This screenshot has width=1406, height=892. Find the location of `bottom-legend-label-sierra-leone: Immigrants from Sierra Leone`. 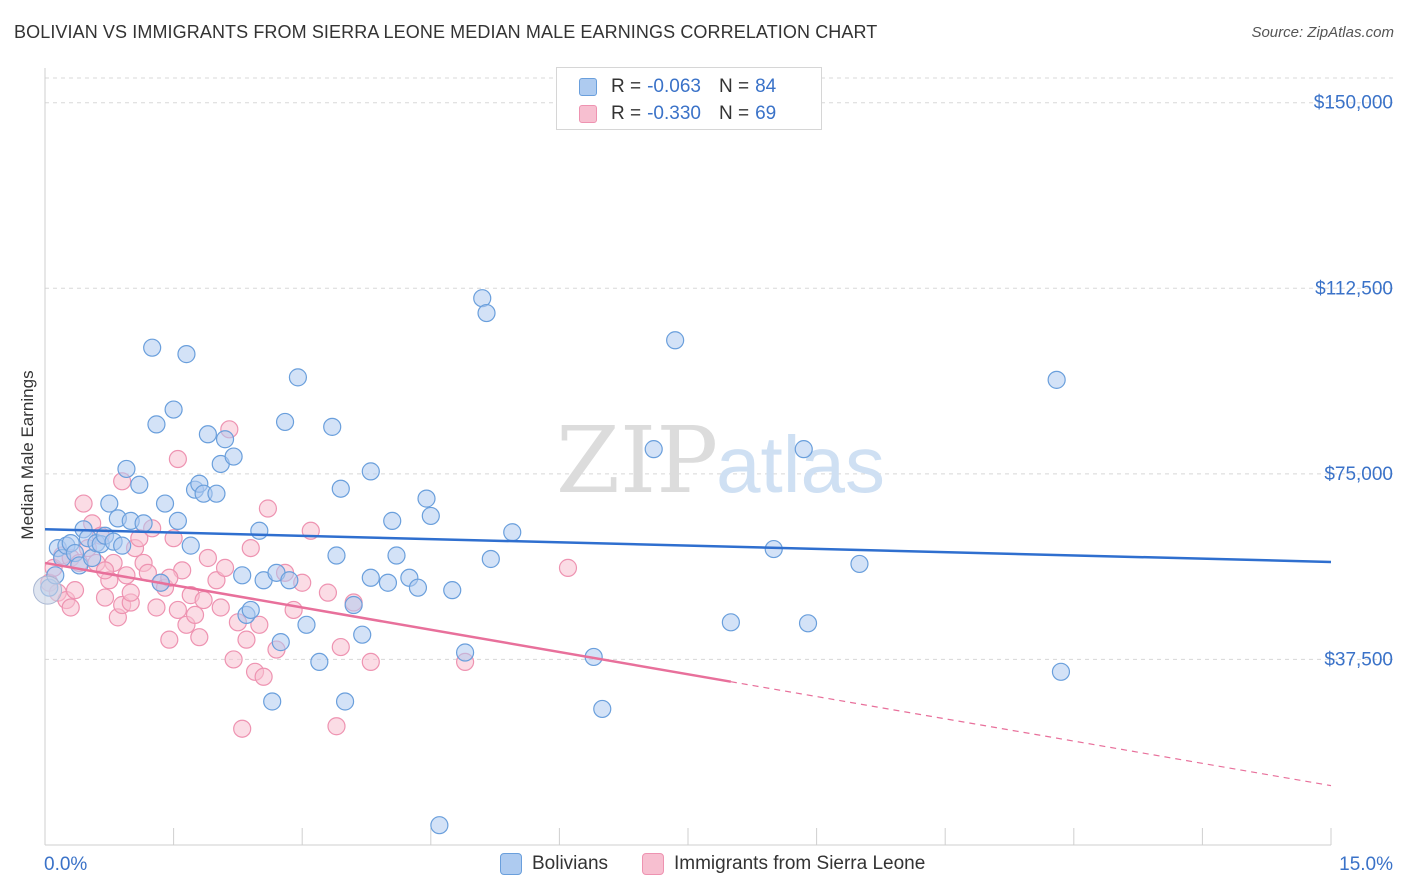

bottom-legend-label-sierra-leone: Immigrants from Sierra Leone is located at coordinates (800, 863).